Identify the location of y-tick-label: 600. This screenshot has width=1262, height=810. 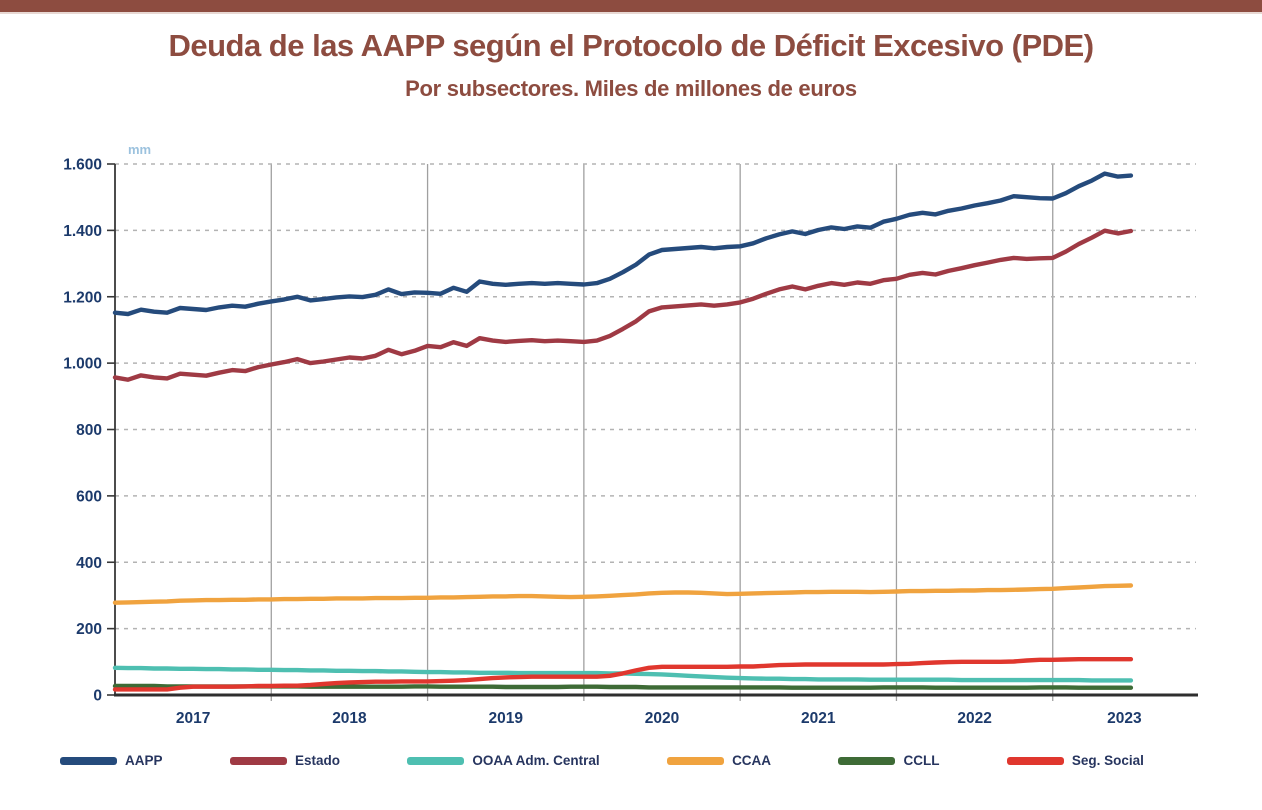
(89, 496).